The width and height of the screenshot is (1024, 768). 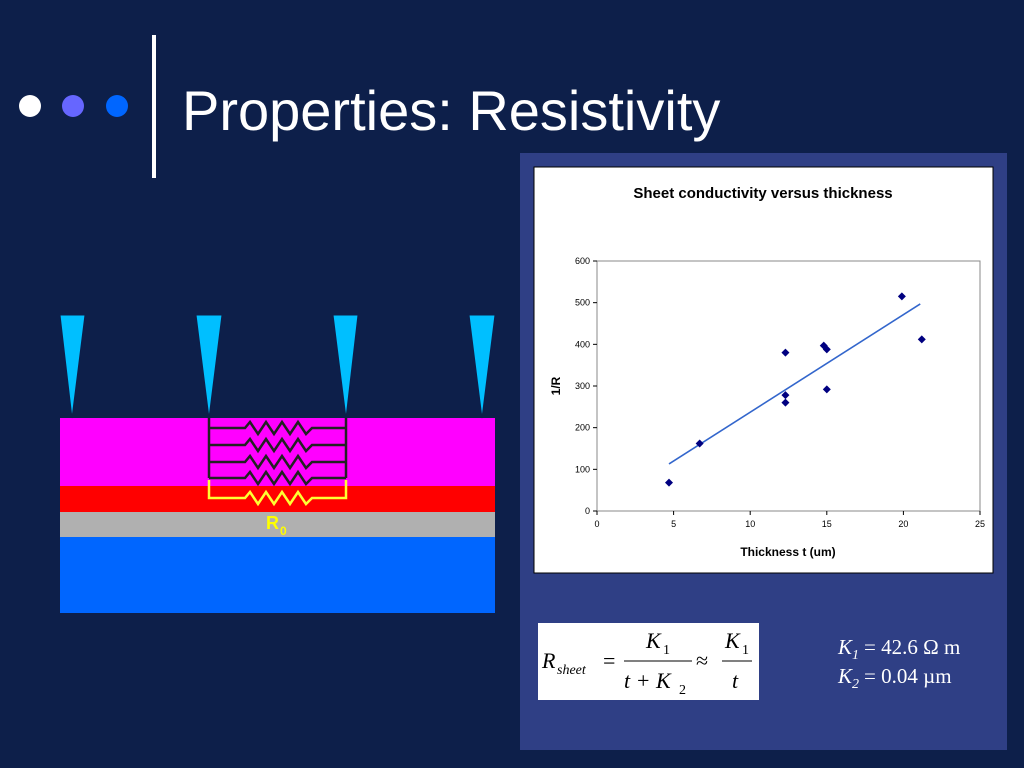 What do you see at coordinates (582, 386) in the screenshot?
I see `y-tick-label: 300` at bounding box center [582, 386].